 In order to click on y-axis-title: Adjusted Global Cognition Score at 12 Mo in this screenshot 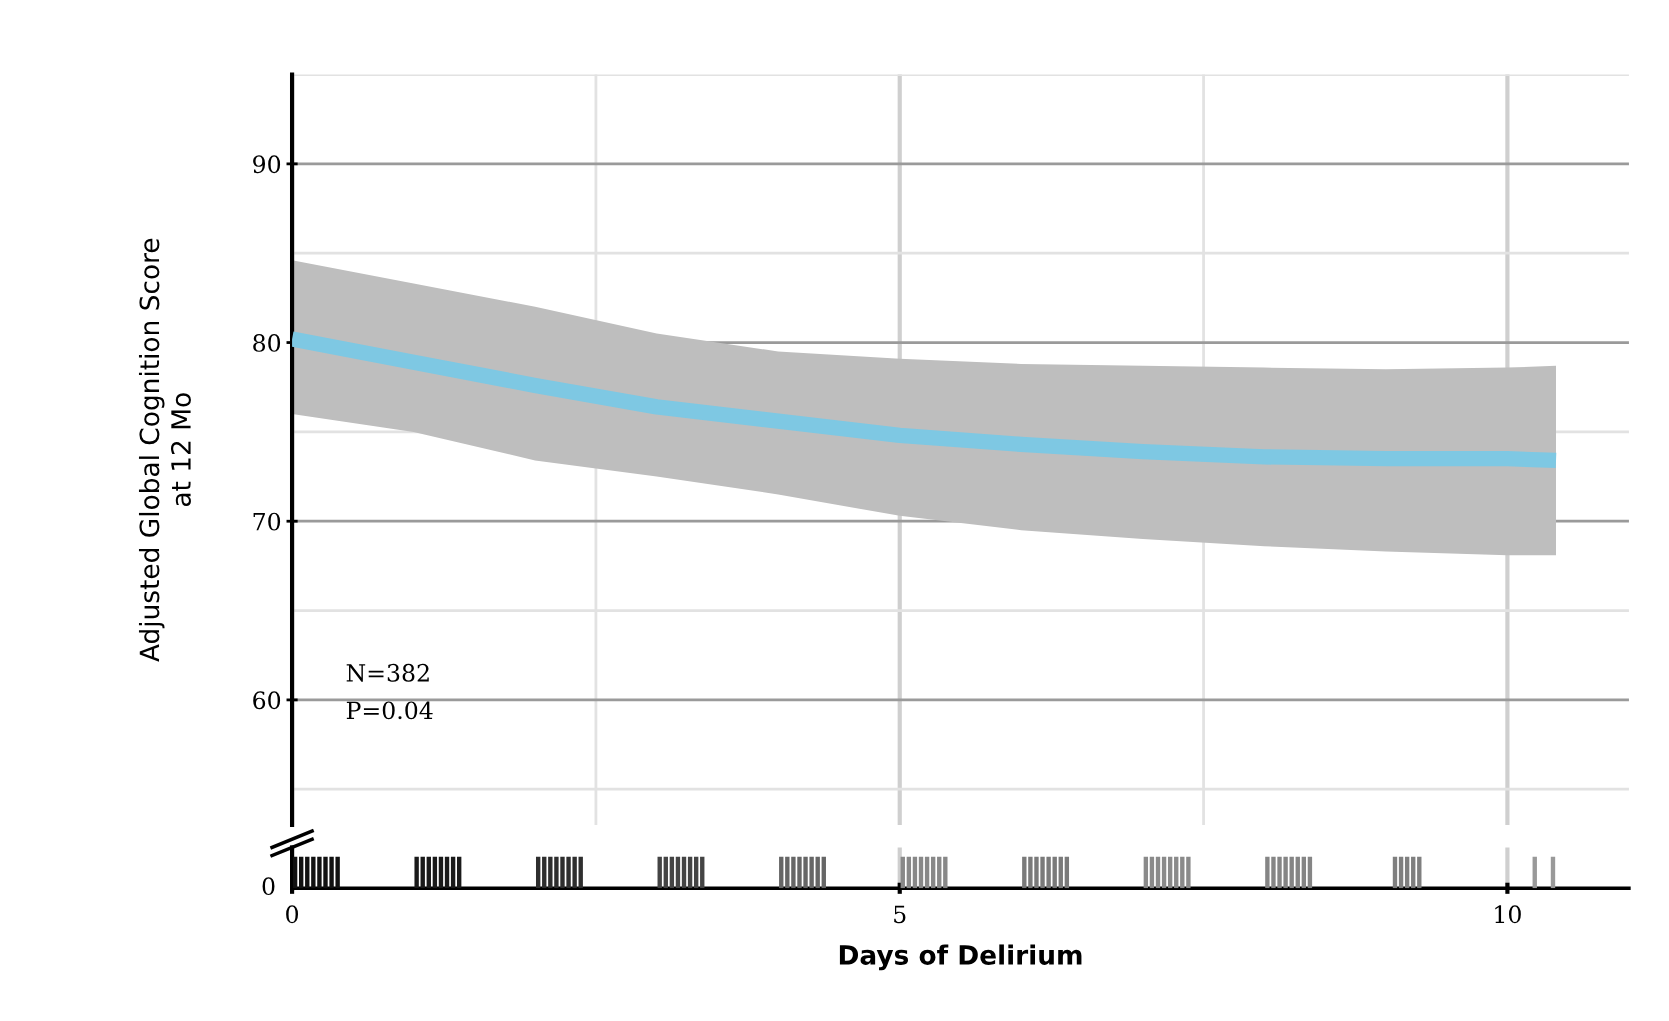, I will do `click(164, 450)`.